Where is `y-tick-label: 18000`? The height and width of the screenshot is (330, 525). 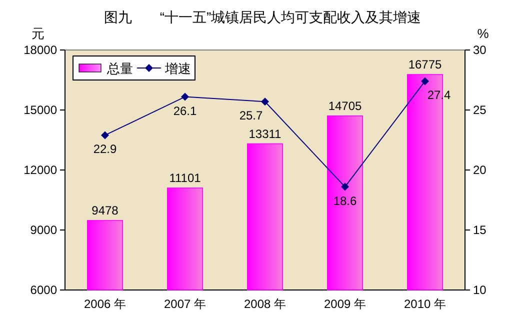 y-tick-label: 18000 is located at coordinates (41, 50).